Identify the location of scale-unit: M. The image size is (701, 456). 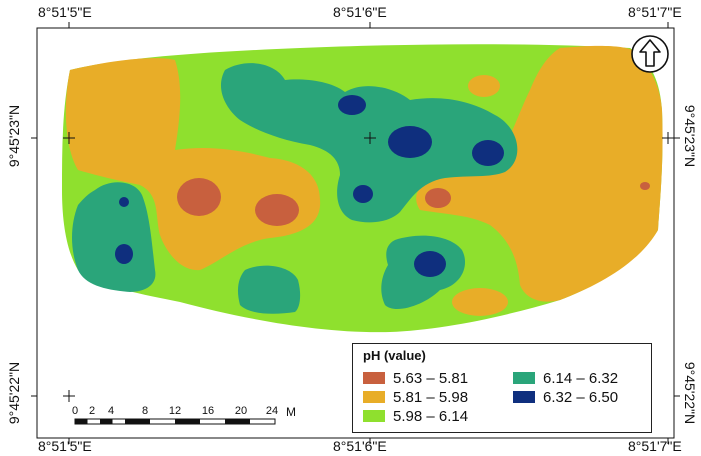
(291, 412).